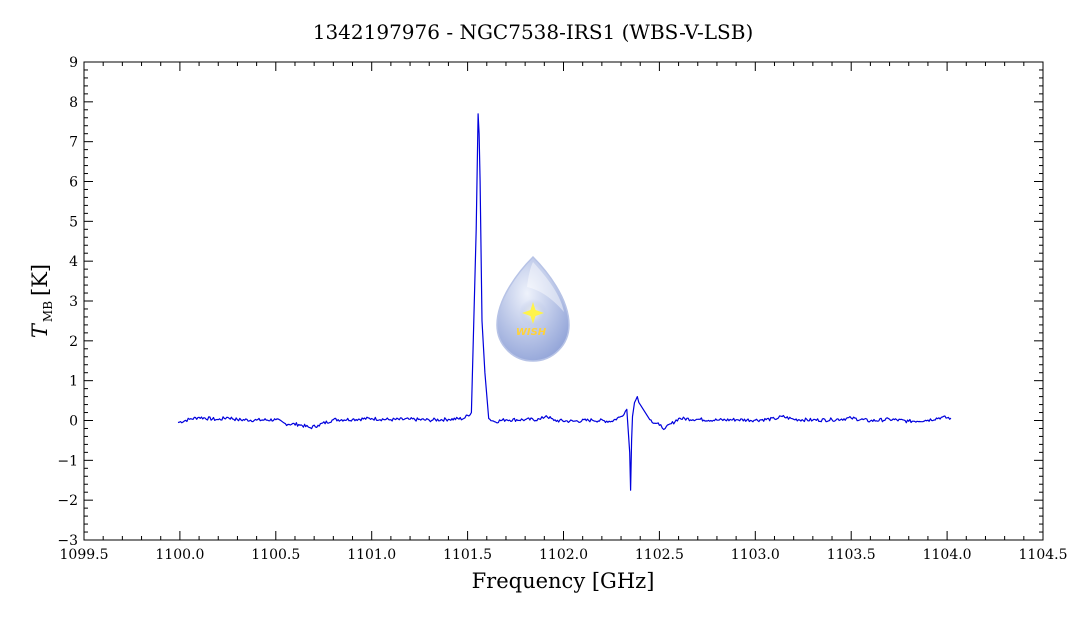 This screenshot has width=1067, height=618. I want to click on x-tick-label: 1101.5, so click(467, 555).